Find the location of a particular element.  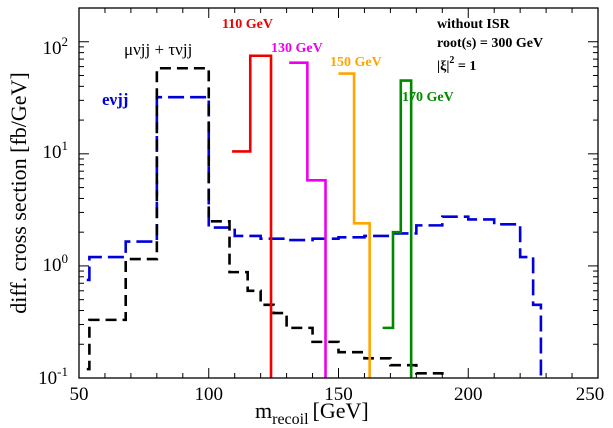

x-tick-label-50: 50 is located at coordinates (79, 394).